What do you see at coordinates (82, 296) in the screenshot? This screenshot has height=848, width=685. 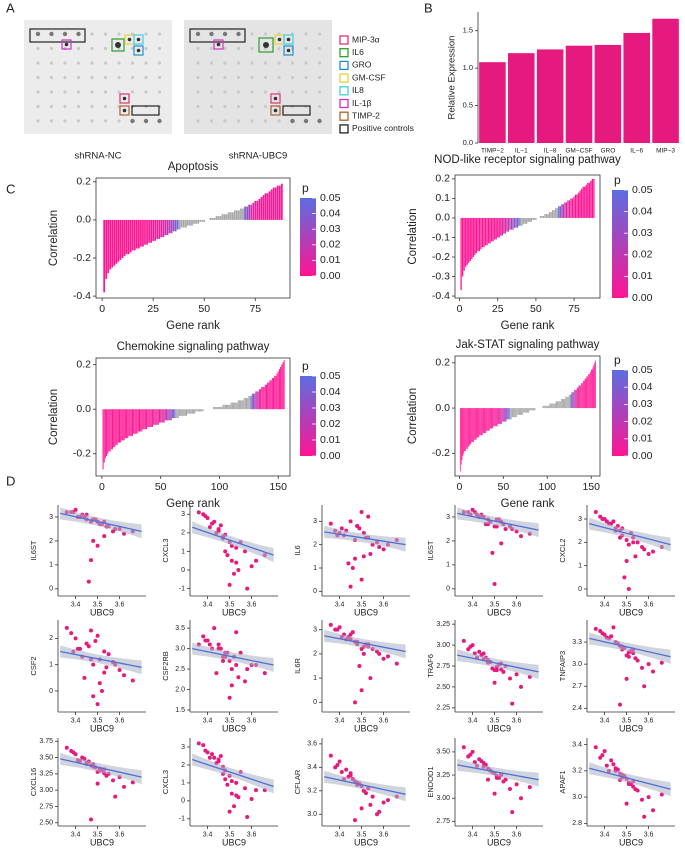 I see `y-tick-label: -0.4` at bounding box center [82, 296].